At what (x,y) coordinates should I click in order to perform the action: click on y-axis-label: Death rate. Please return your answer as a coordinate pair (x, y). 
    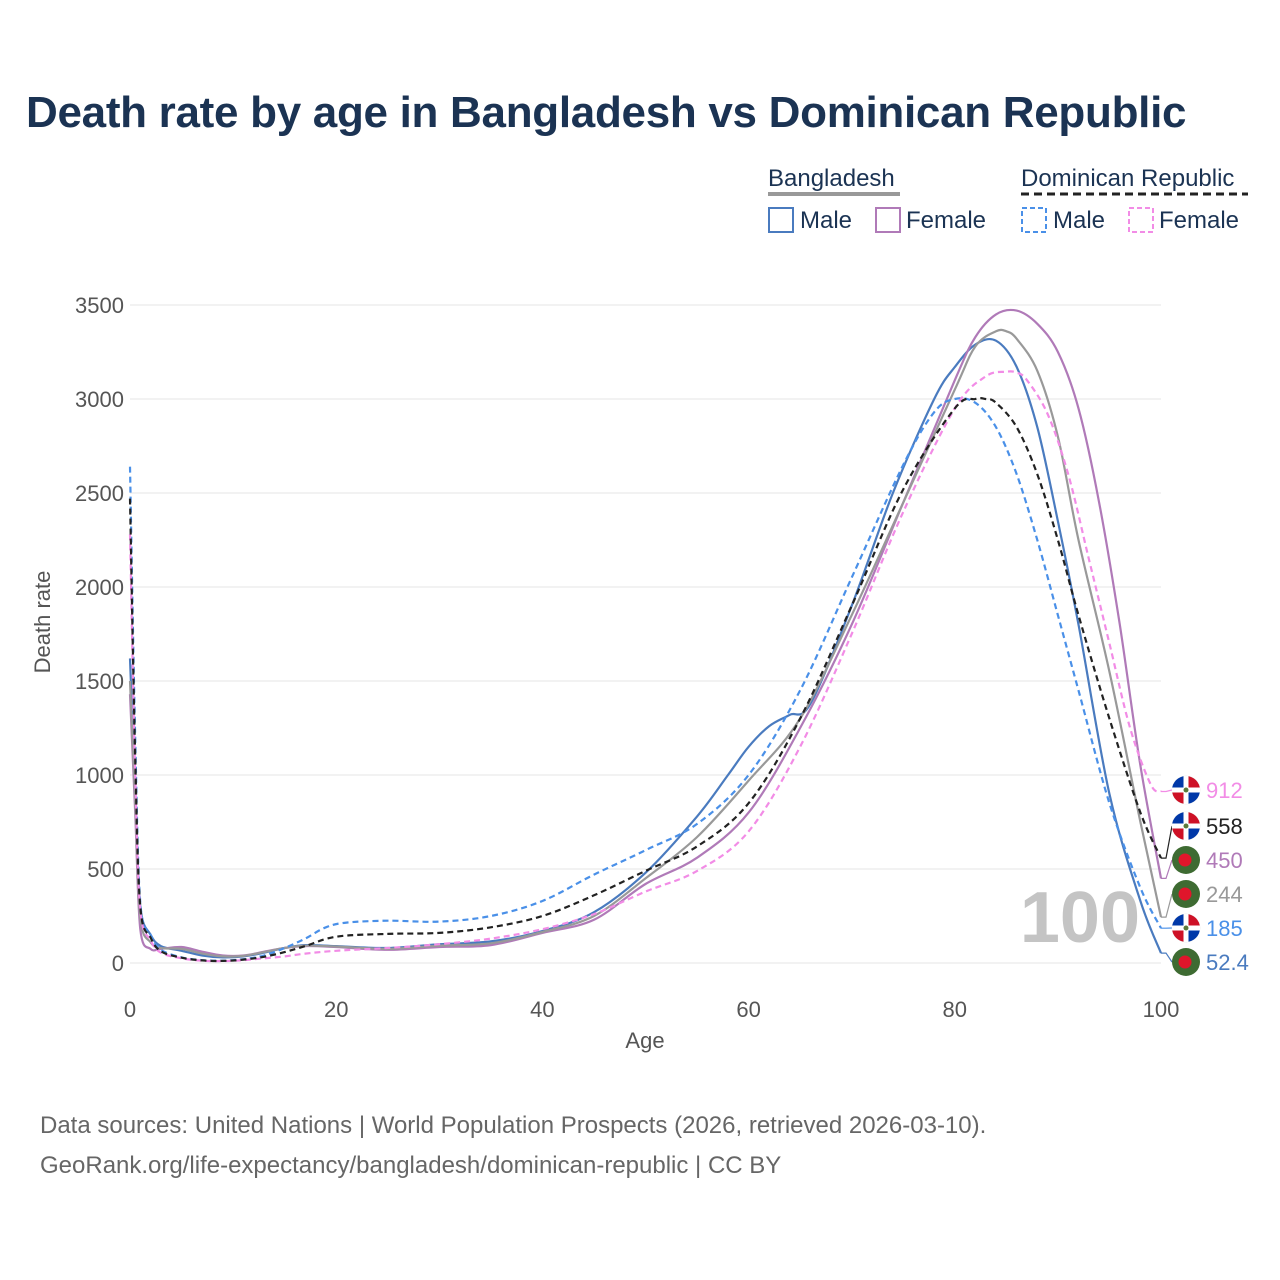
    Looking at the image, I should click on (42, 622).